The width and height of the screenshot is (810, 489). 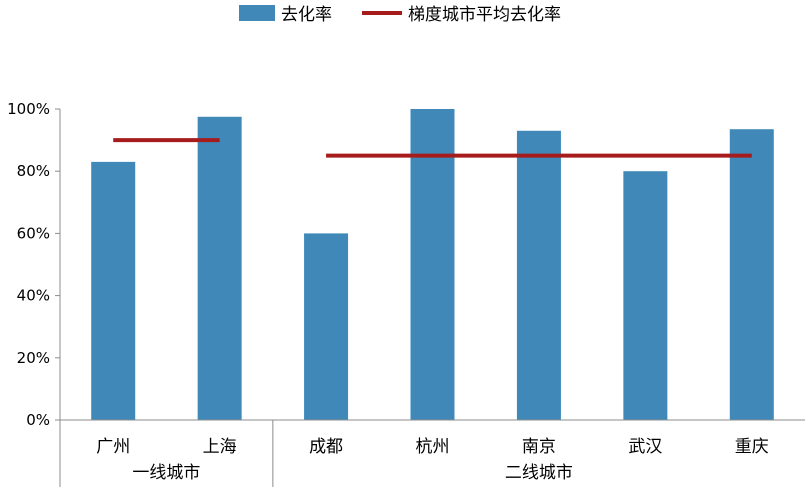 I want to click on legend-swatch-bar, so click(x=257, y=13).